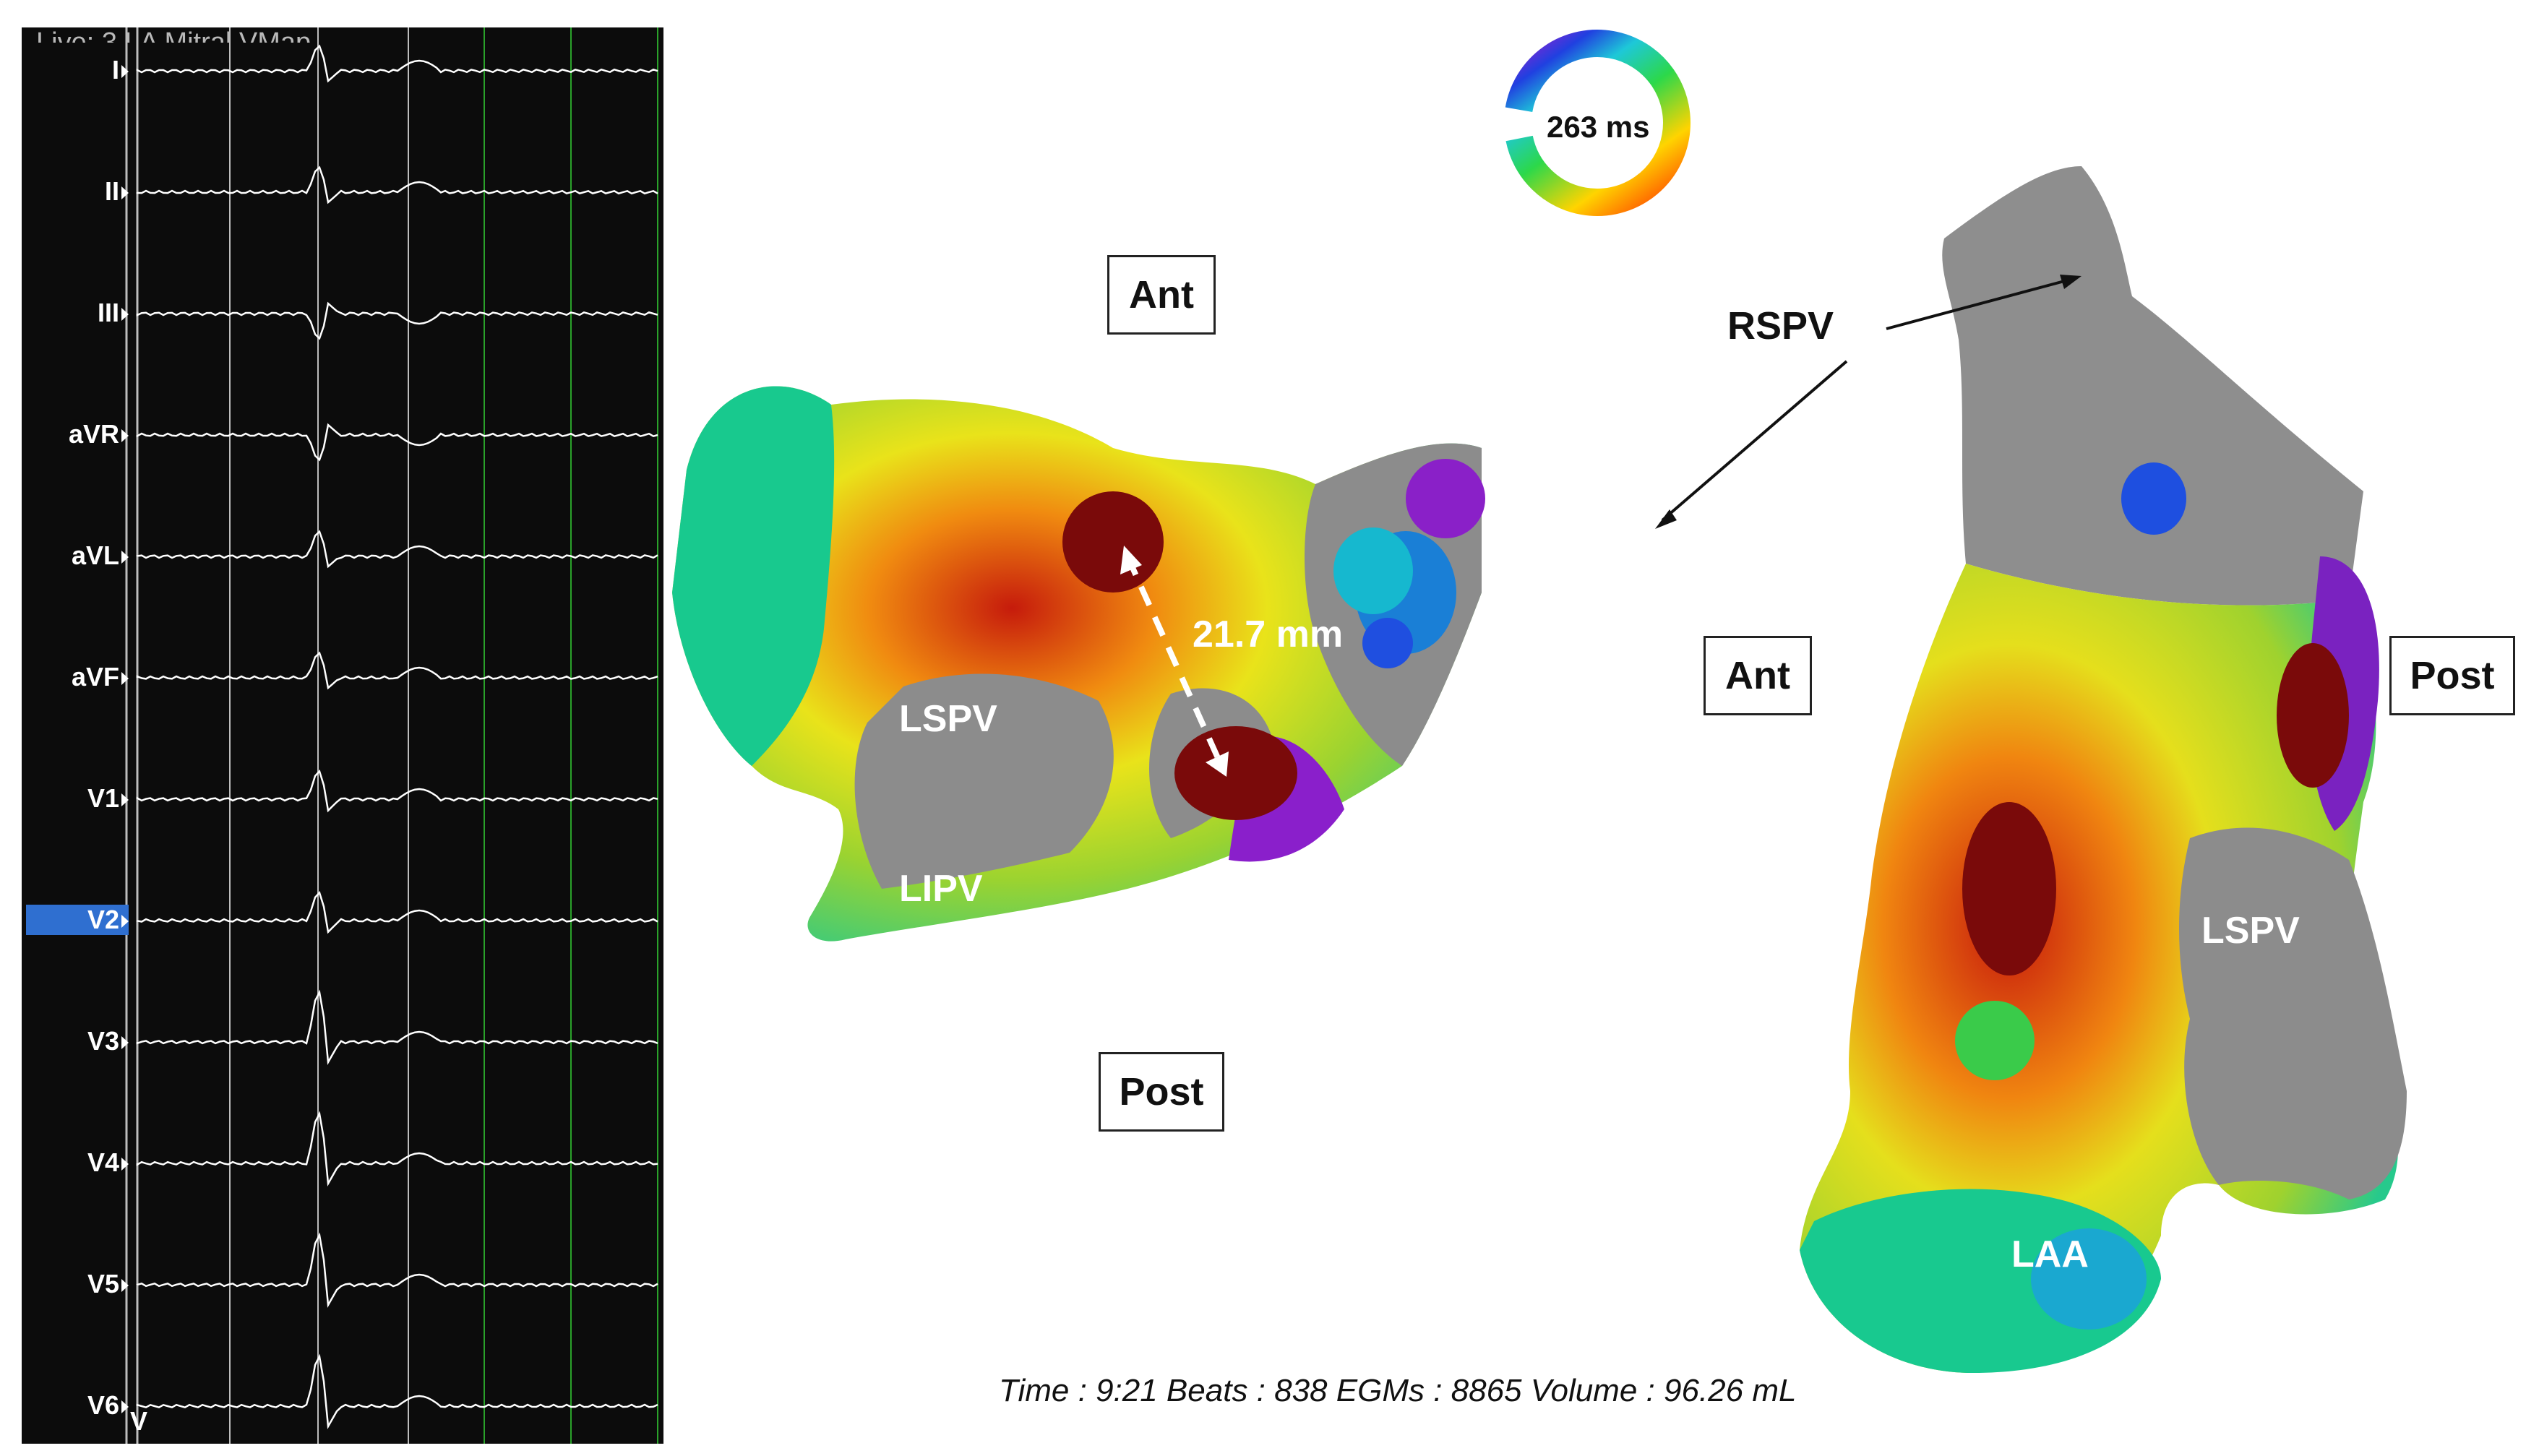 This screenshot has width=2539, height=1456. What do you see at coordinates (75, 1162) in the screenshot?
I see `lead-label-v4: V4` at bounding box center [75, 1162].